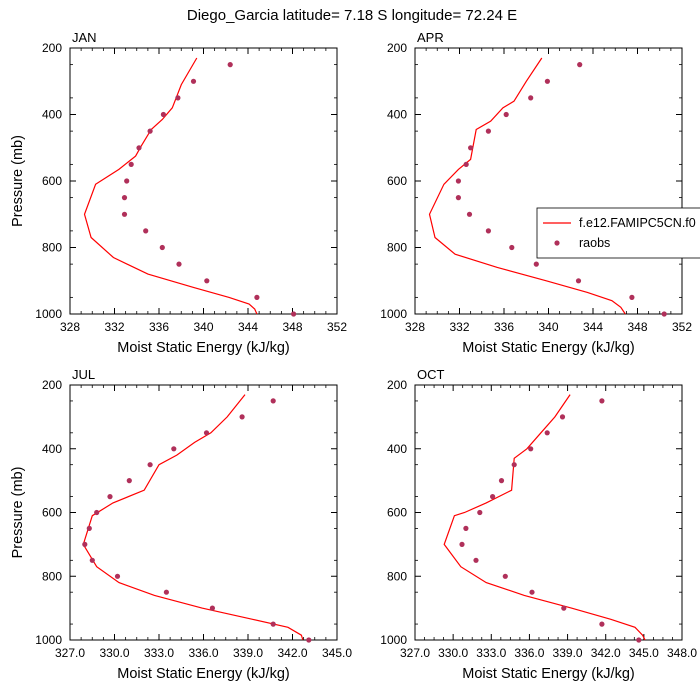 The height and width of the screenshot is (700, 700). Describe the element at coordinates (548, 674) in the screenshot. I see `x-axis-title: Moist Static Energy (kJ/kg)` at that location.